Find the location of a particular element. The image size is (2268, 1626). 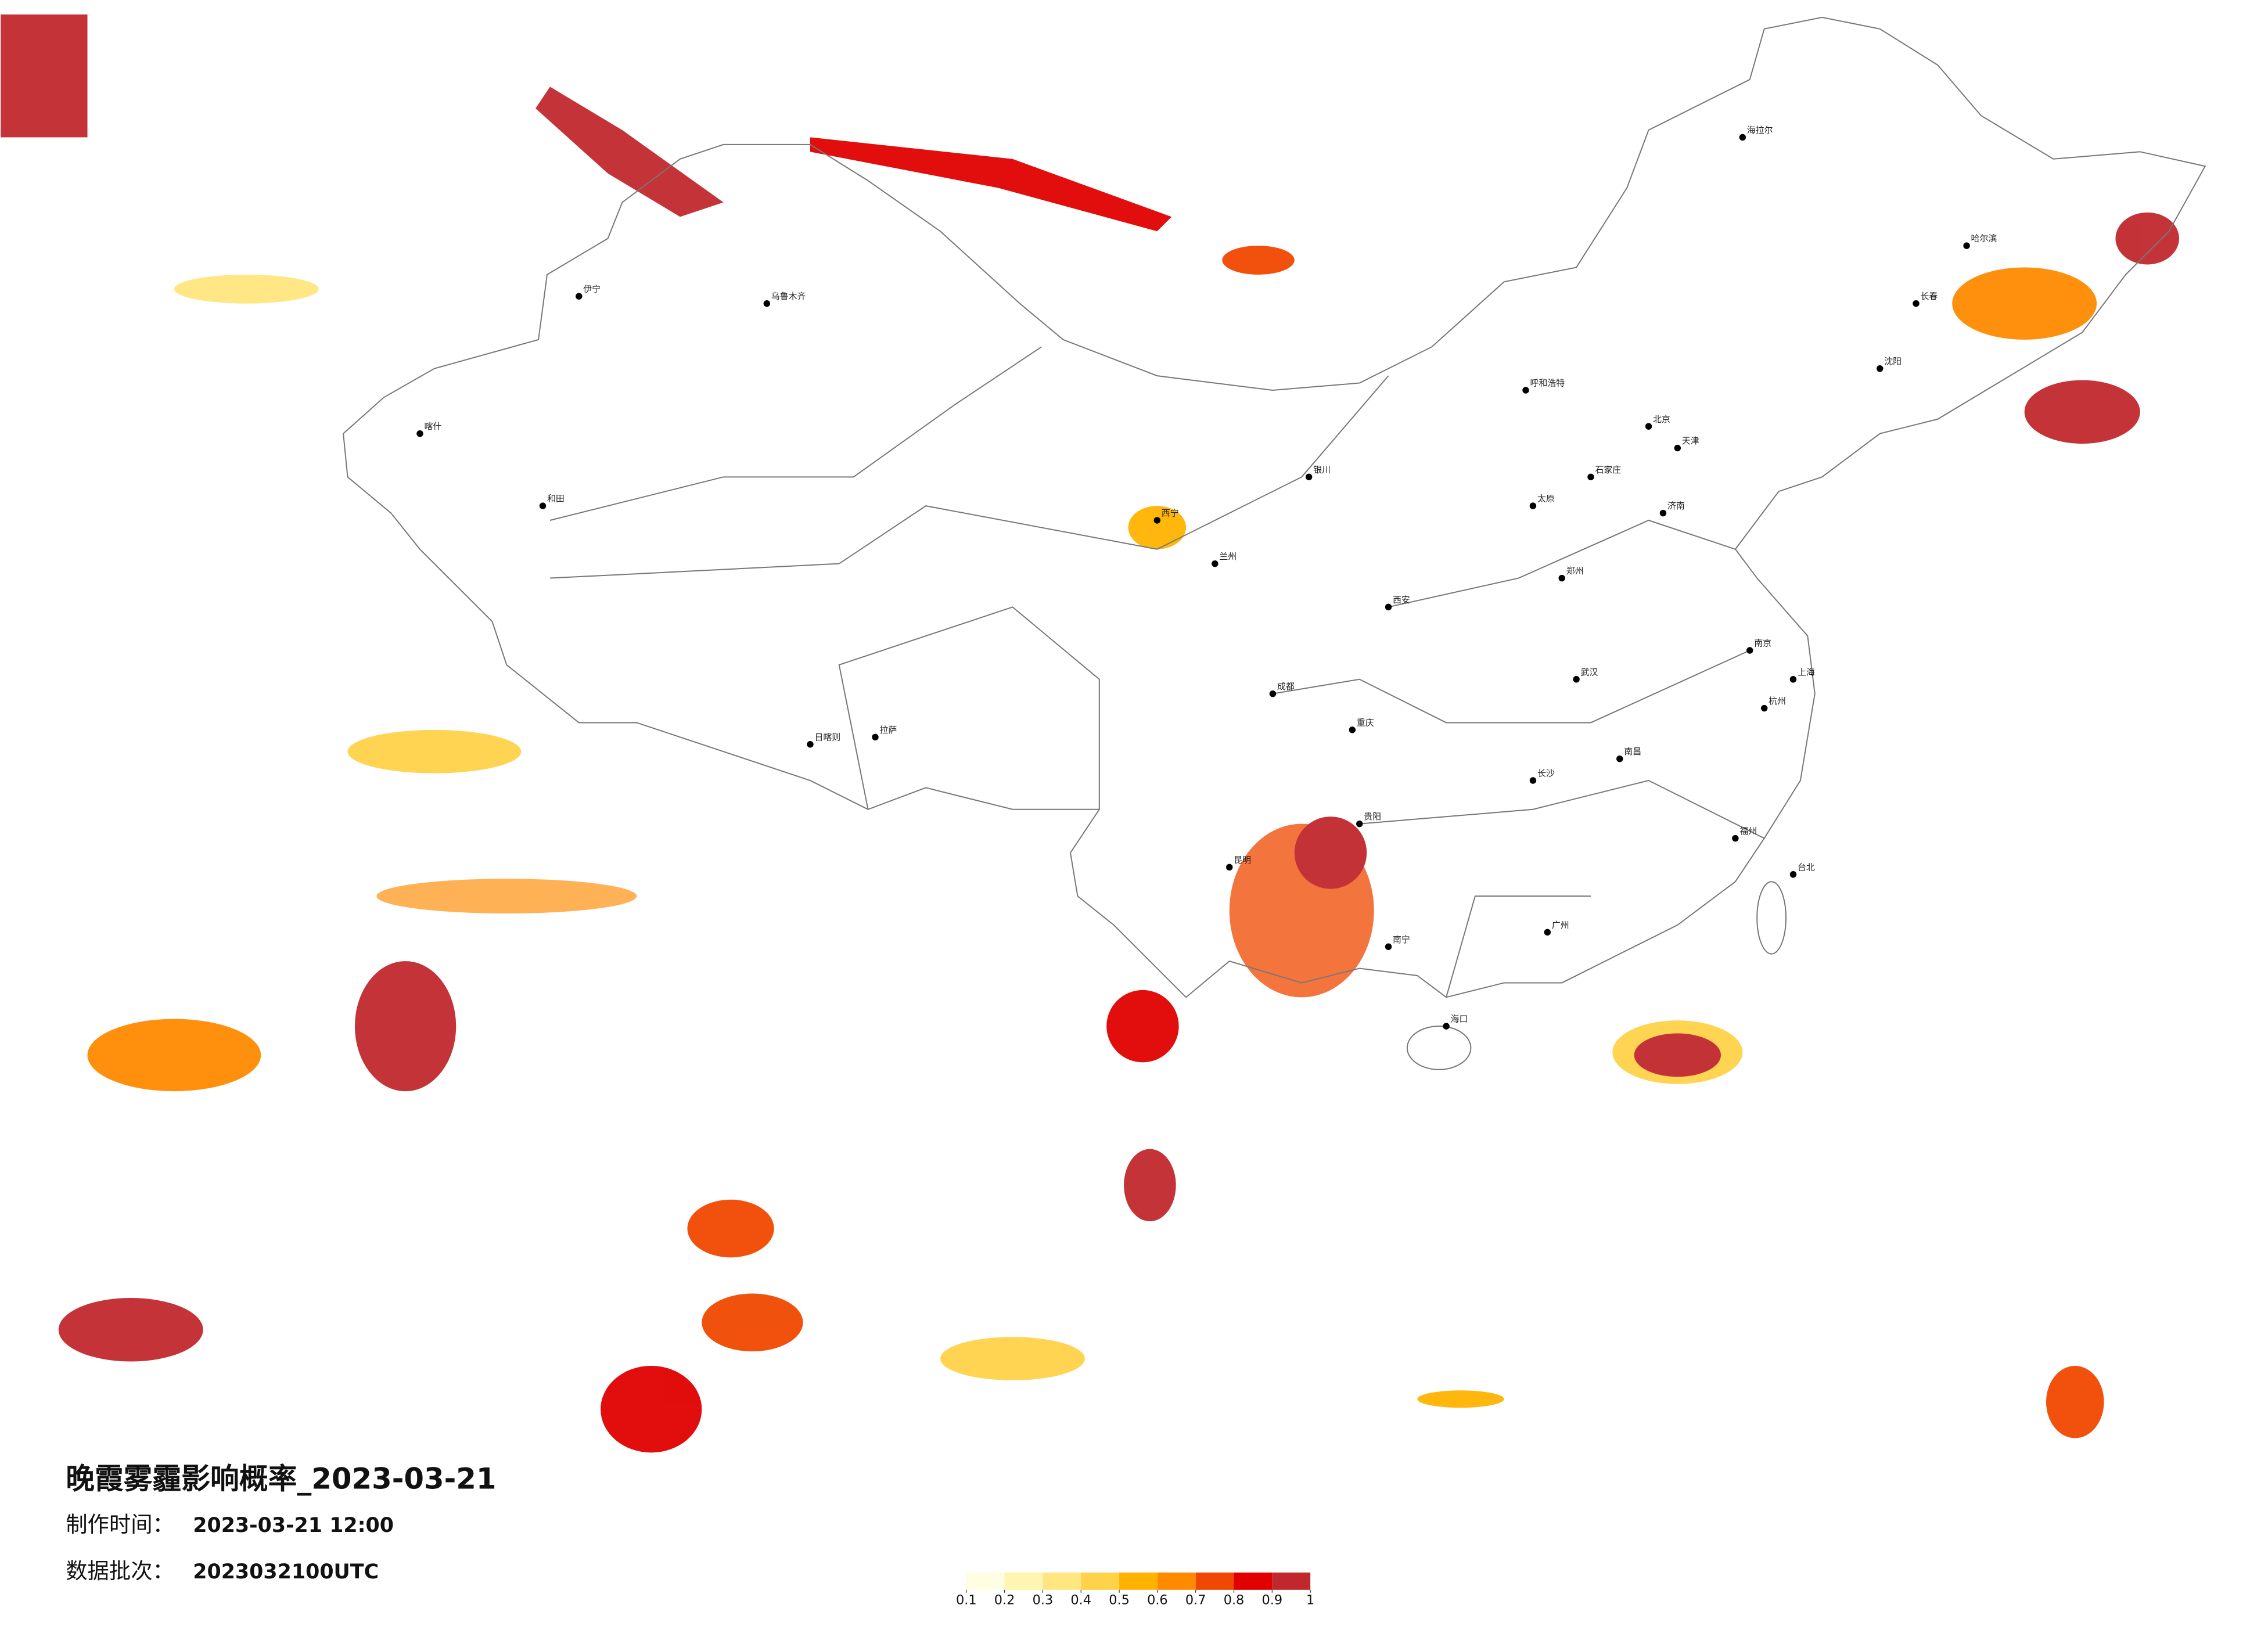

title: 晚霞雾霾影响概率_2023-03-21 is located at coordinates (281, 1479).